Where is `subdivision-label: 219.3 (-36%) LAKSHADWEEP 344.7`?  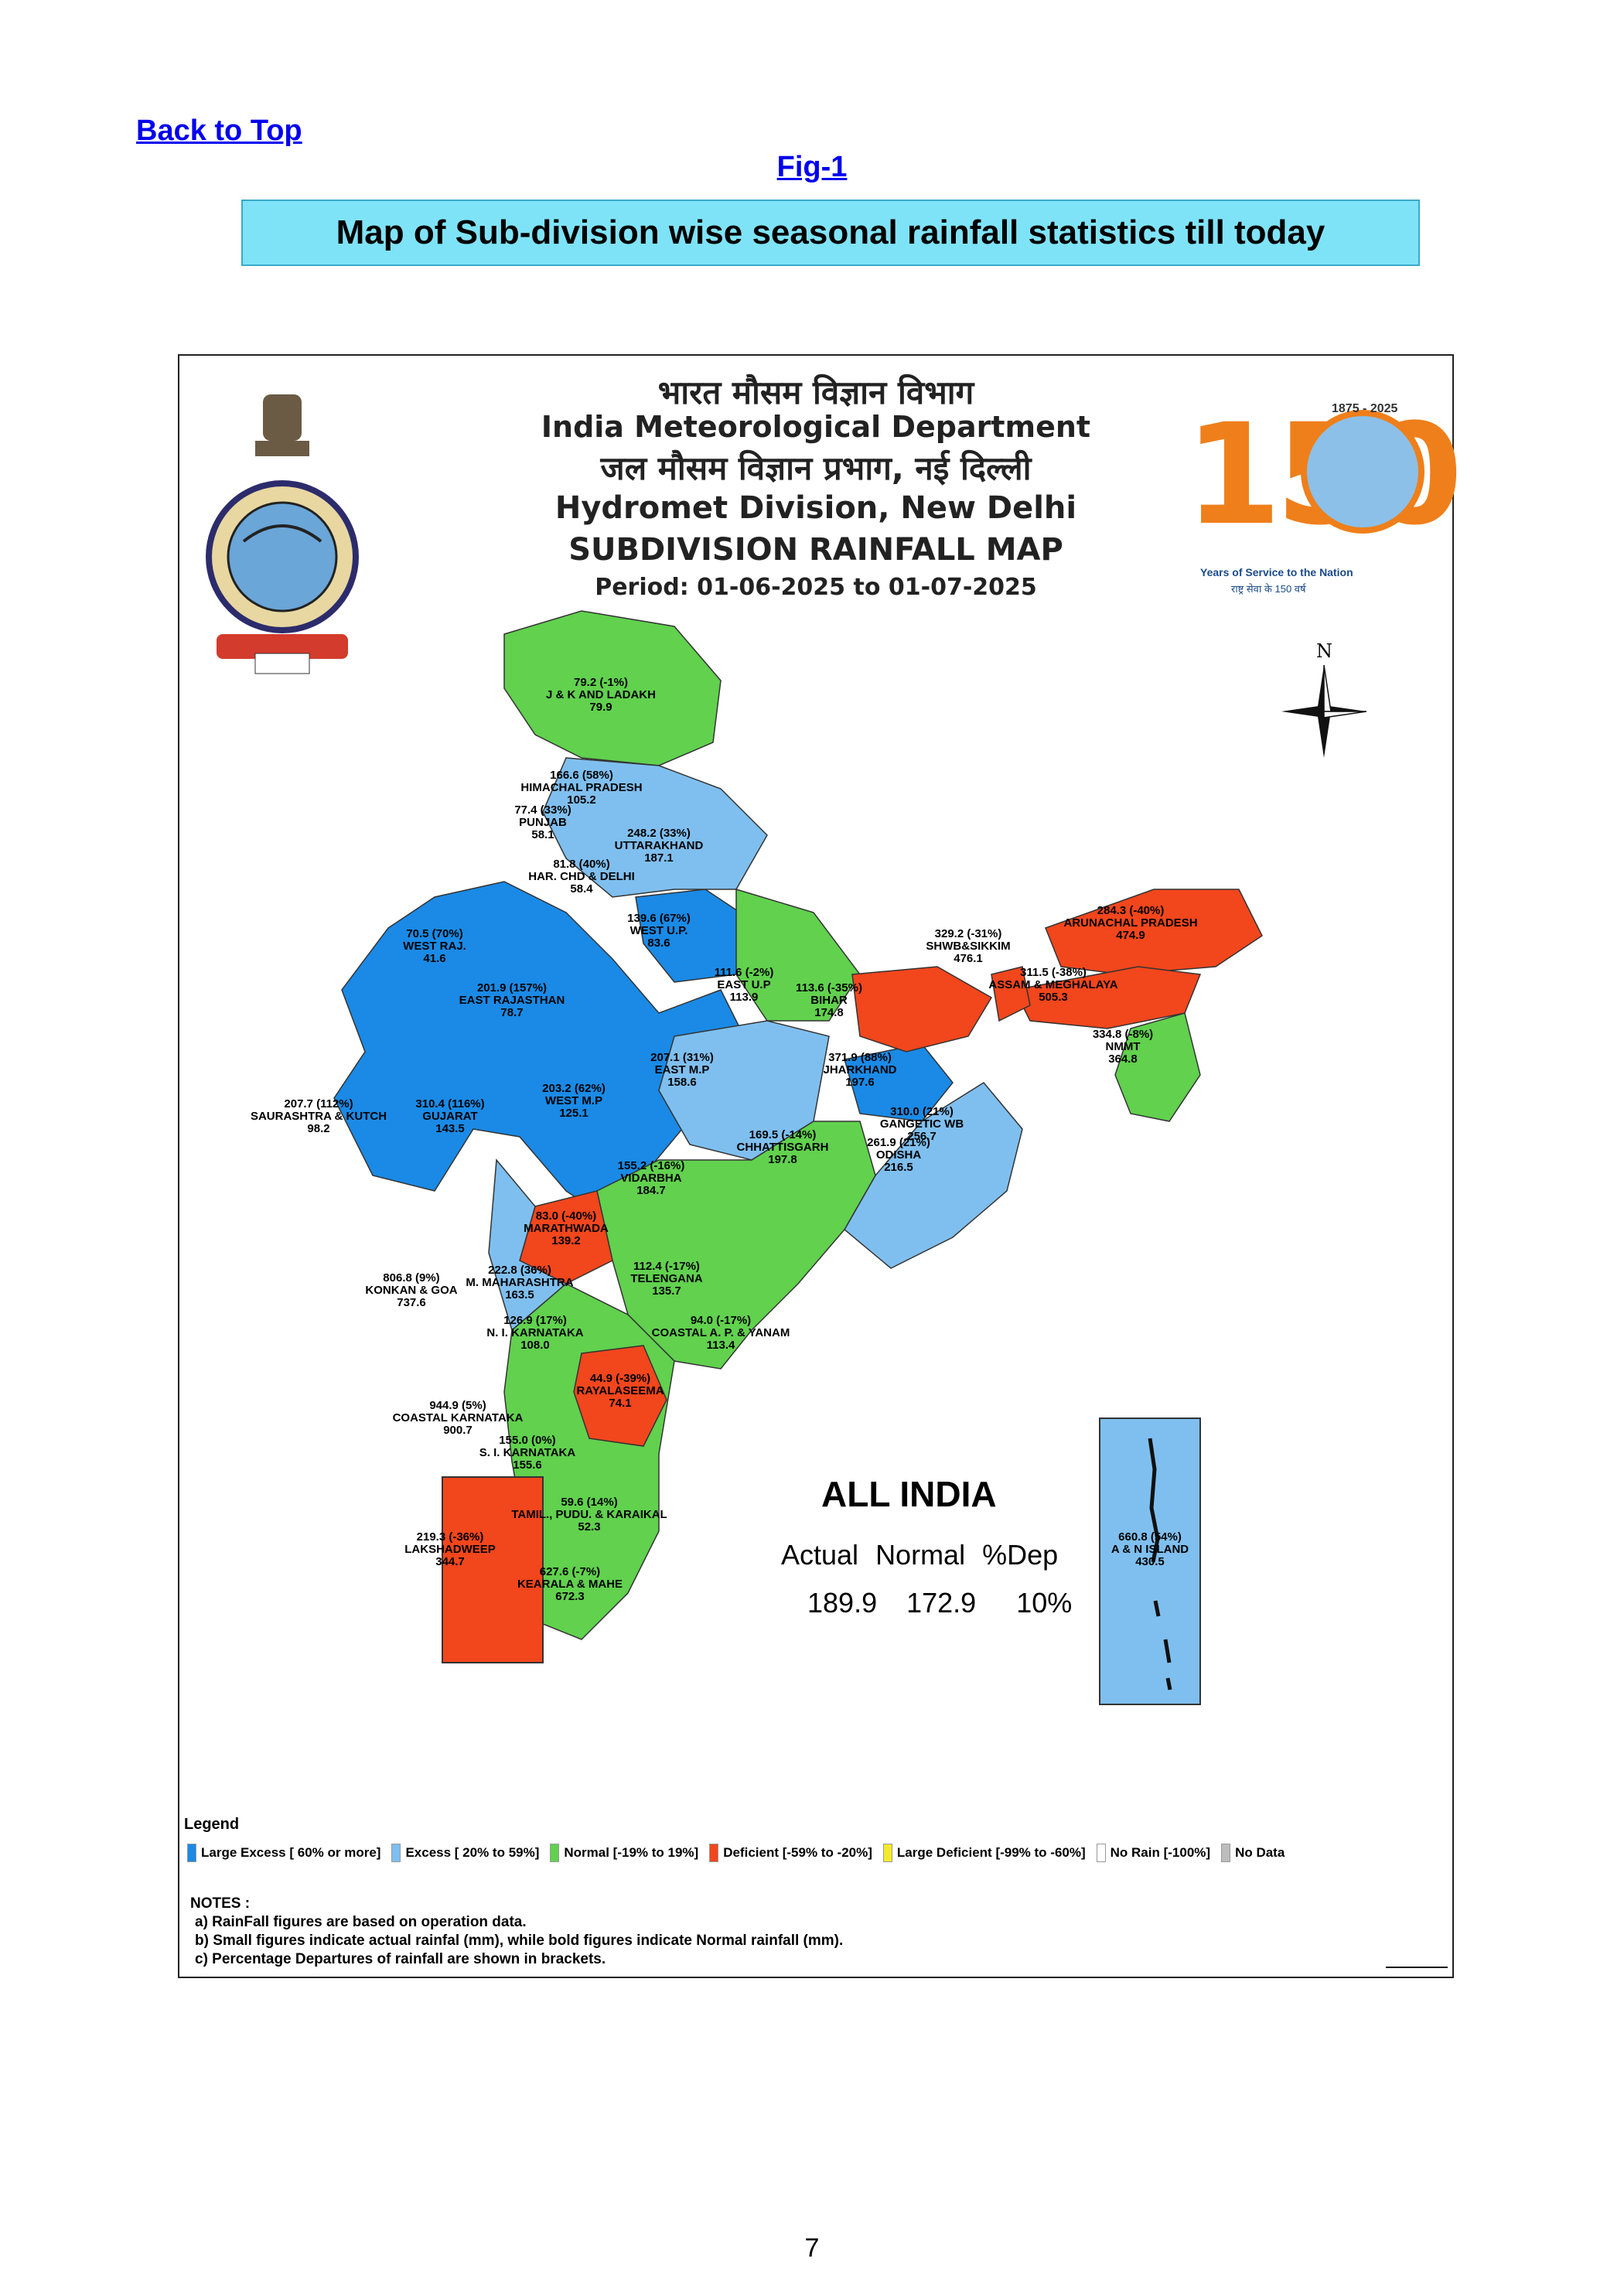
subdivision-label: 219.3 (-36%) LAKSHADWEEP 344.7 is located at coordinates (450, 1549).